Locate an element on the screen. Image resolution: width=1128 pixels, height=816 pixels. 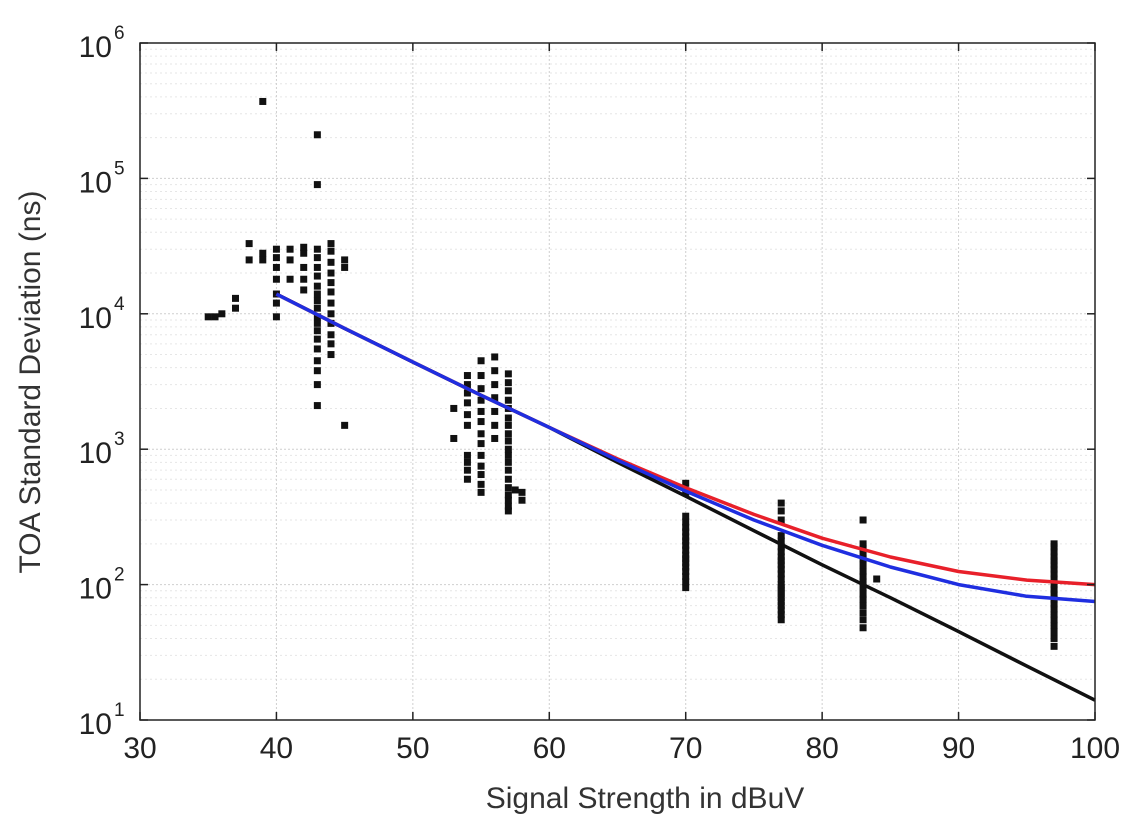
y-tick-exponent: 5 is located at coordinates (119, 168).